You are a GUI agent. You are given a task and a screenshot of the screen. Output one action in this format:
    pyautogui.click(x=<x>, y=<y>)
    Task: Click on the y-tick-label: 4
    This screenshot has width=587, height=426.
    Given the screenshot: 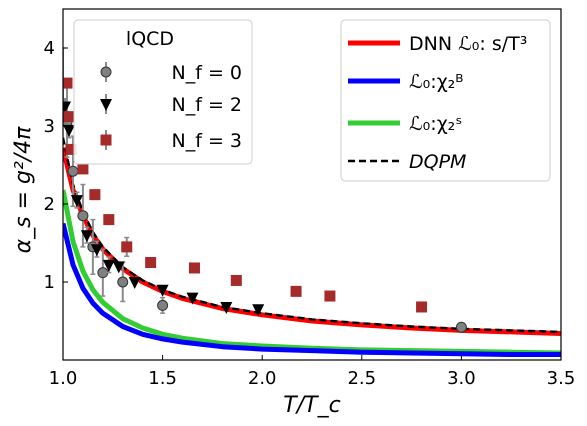 What is the action you would take?
    pyautogui.click(x=49, y=48)
    